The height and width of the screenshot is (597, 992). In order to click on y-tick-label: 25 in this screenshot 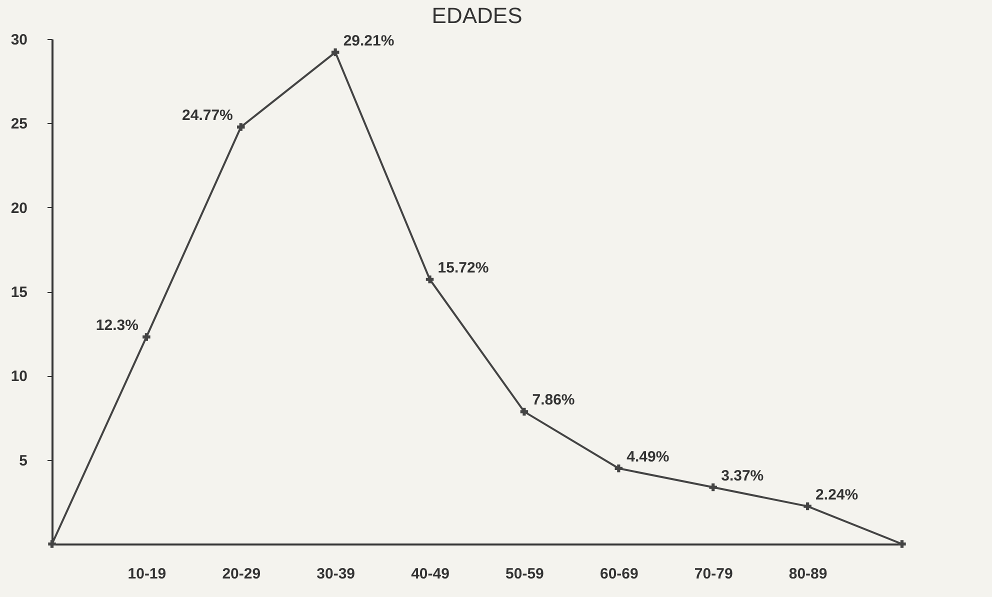, I will do `click(19, 124)`.